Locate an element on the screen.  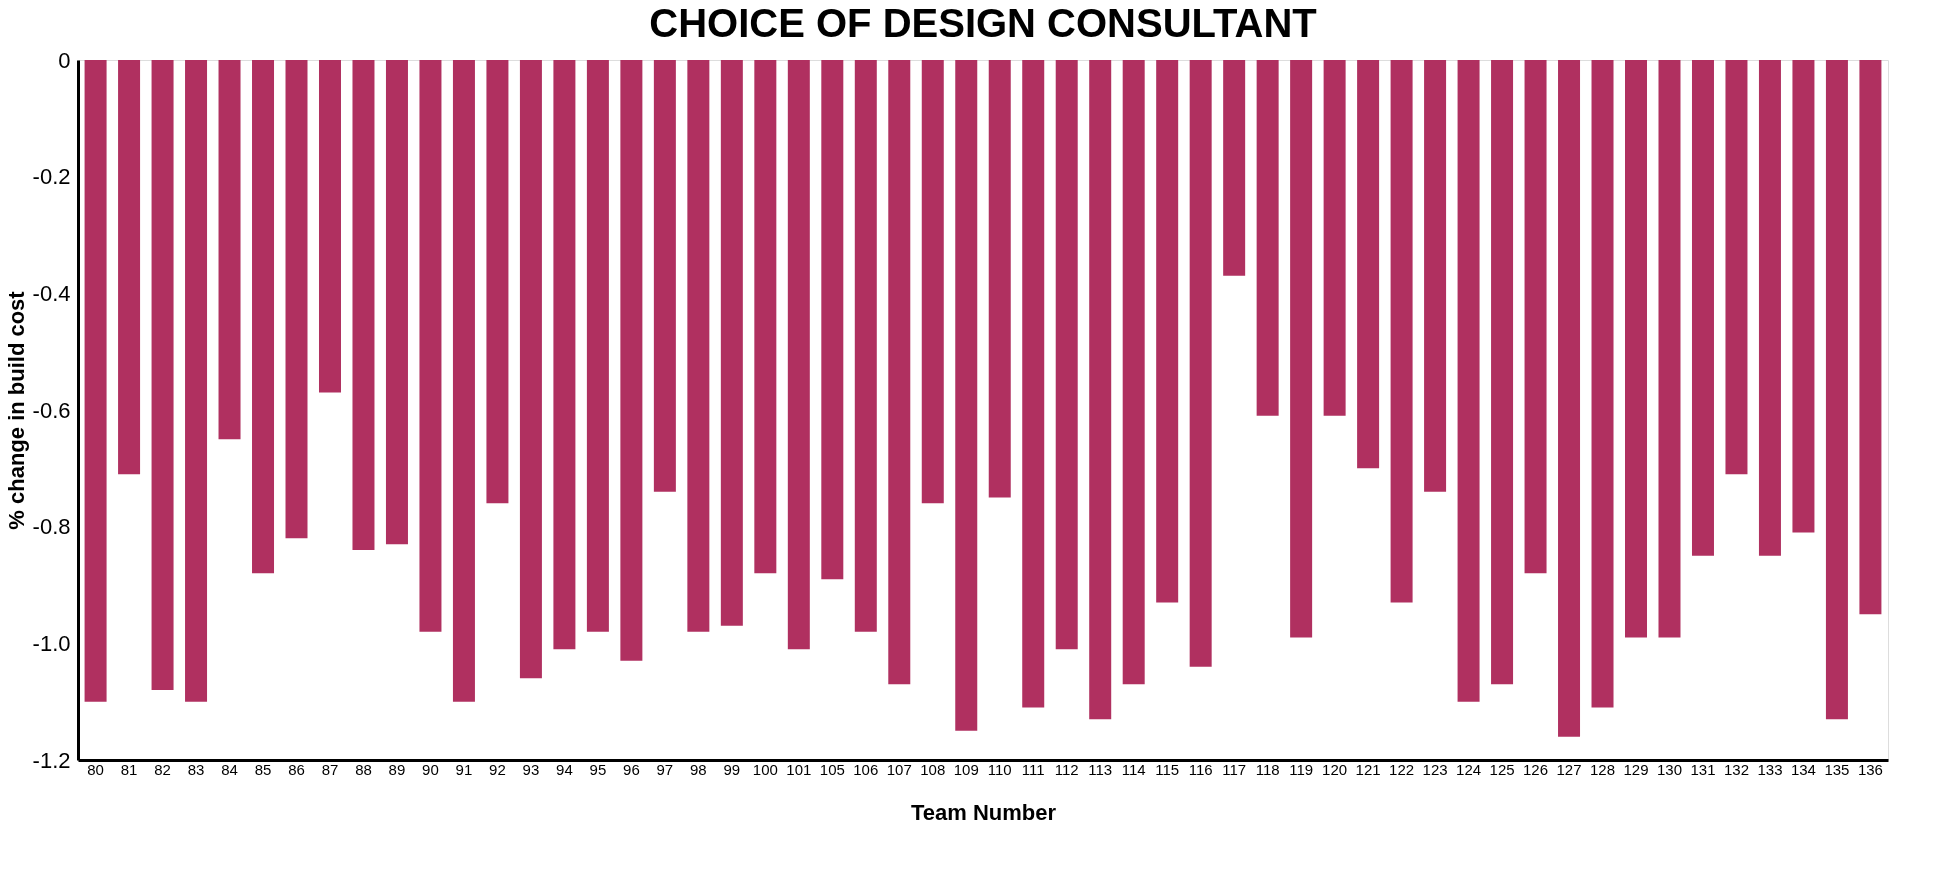
y-tick-label: -0.2 is located at coordinates (51, 177).